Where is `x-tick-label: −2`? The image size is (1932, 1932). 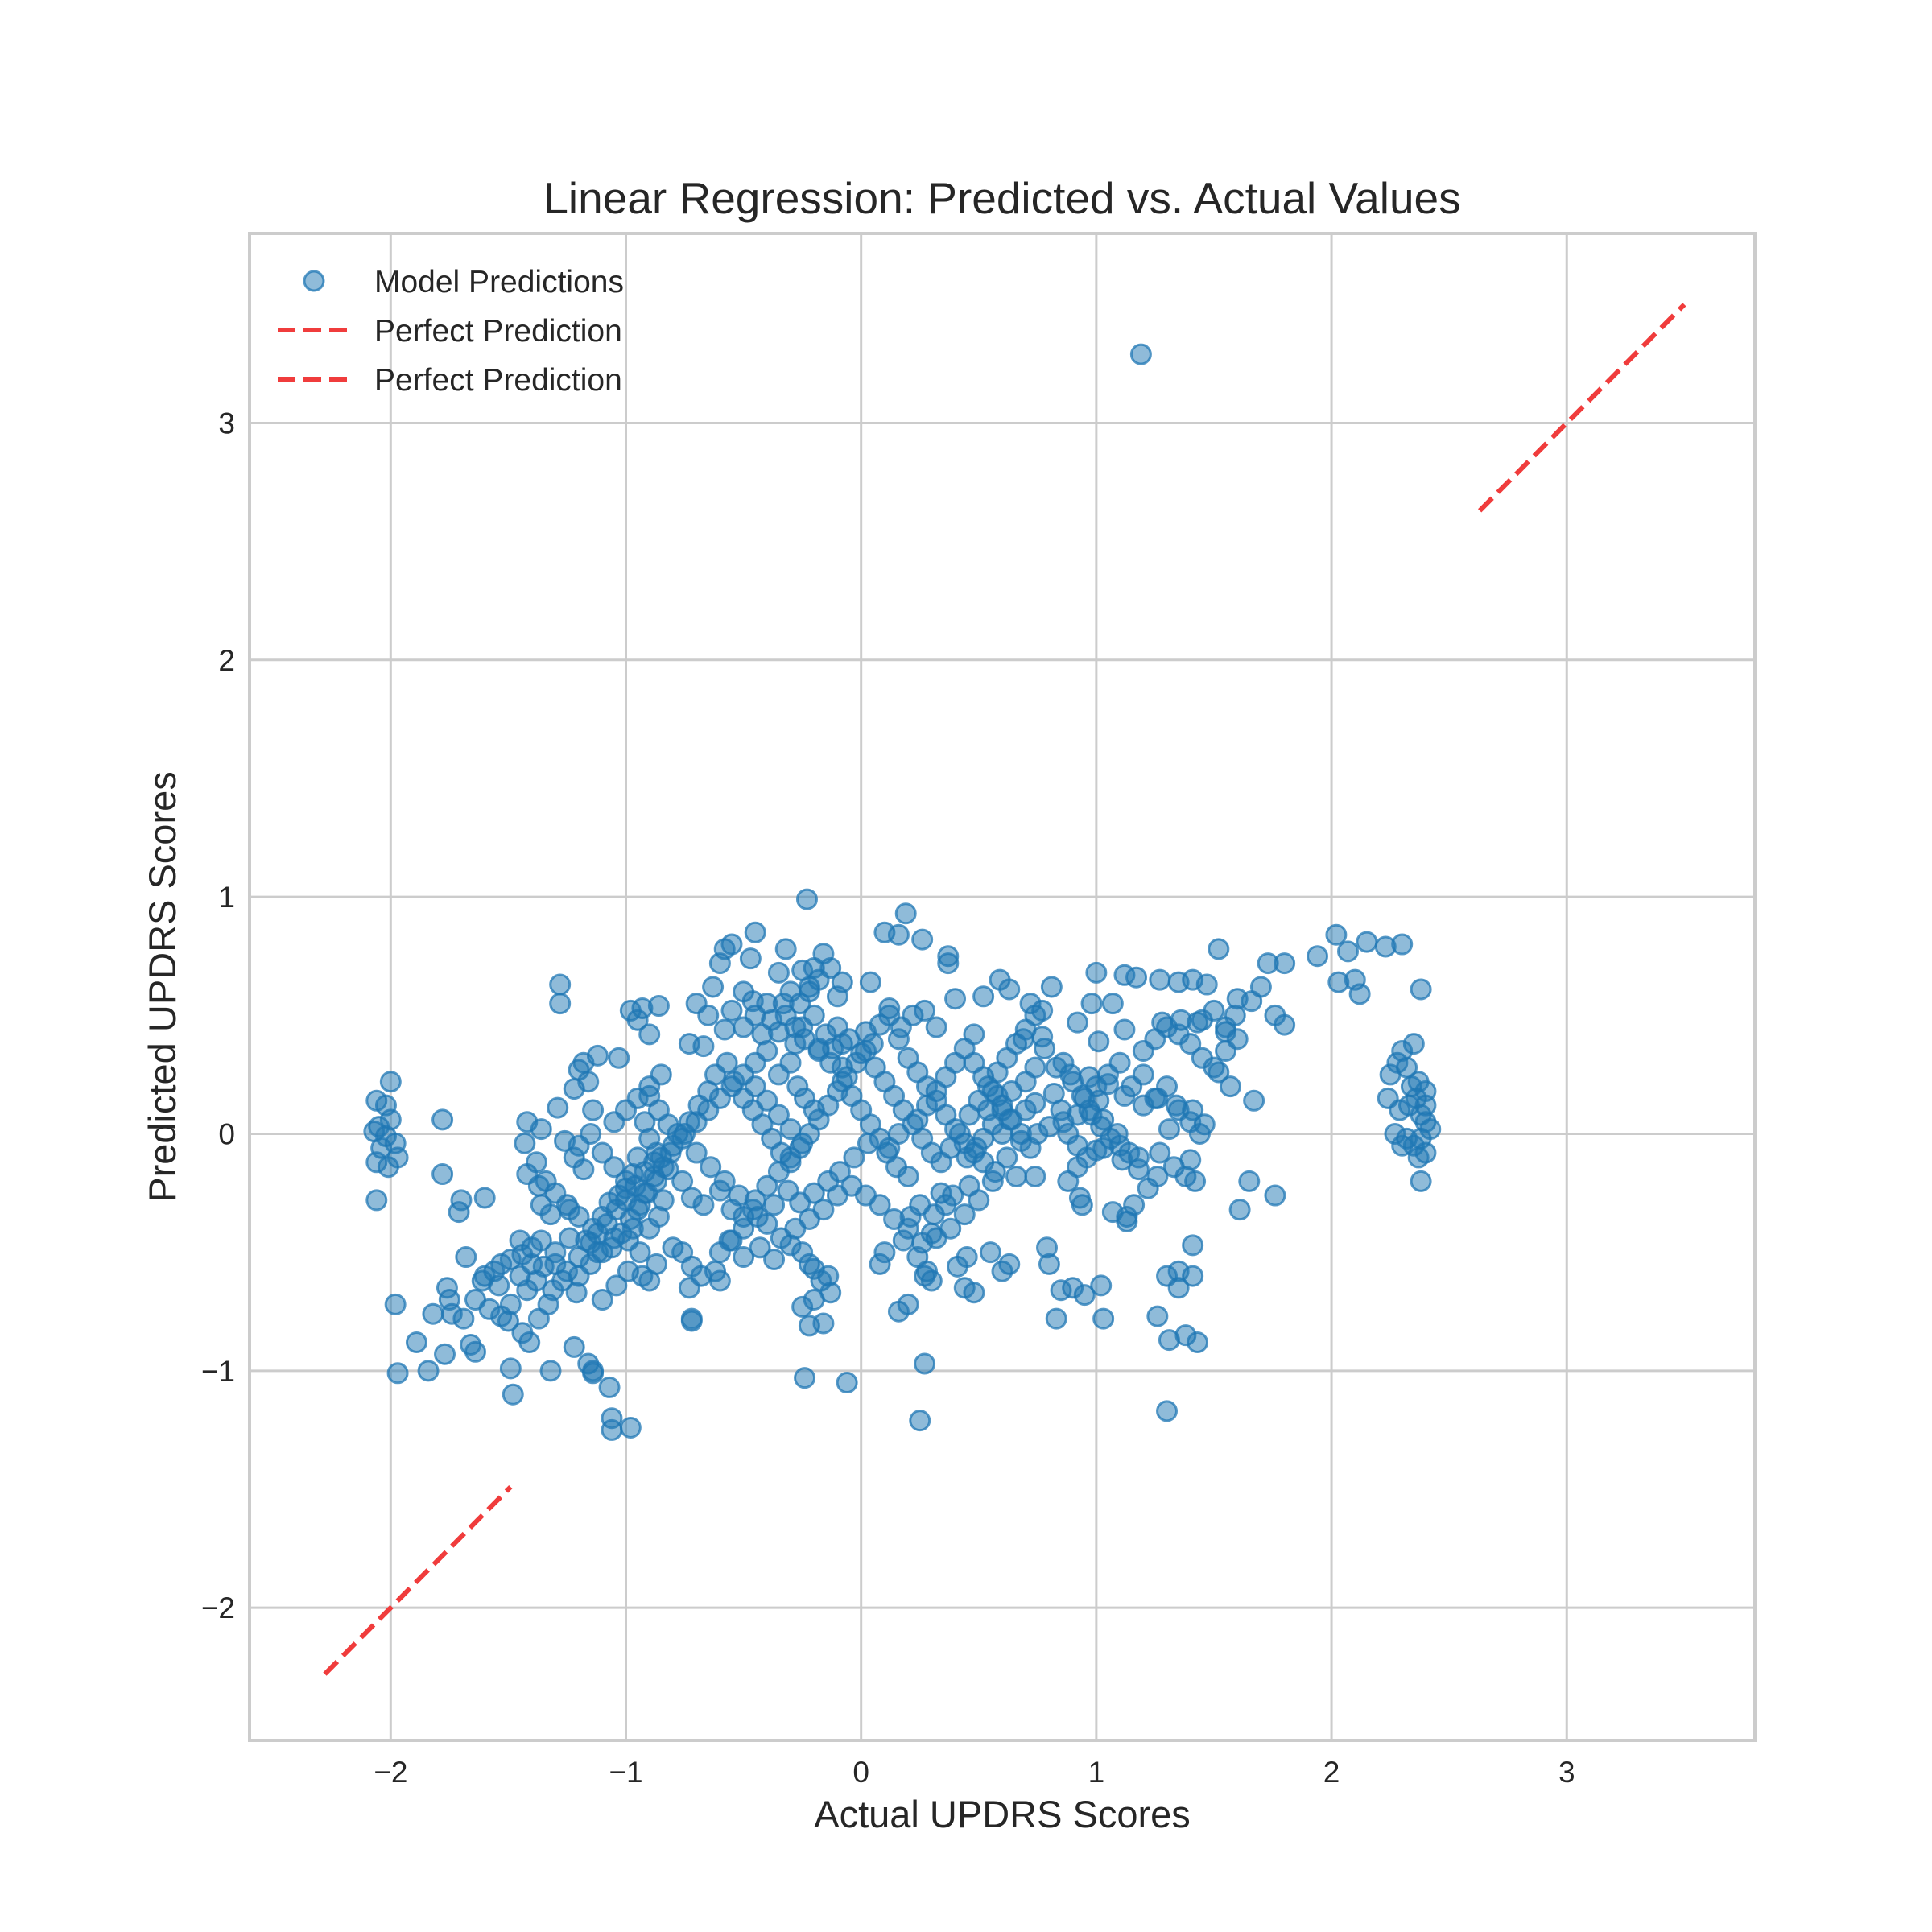 x-tick-label: −2 is located at coordinates (390, 1772).